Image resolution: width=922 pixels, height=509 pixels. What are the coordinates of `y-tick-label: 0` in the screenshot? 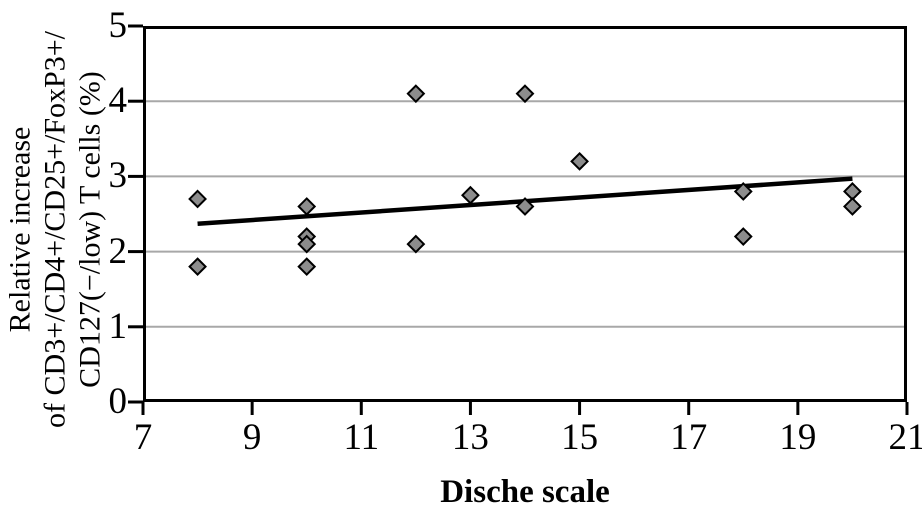 It's located at (118, 401).